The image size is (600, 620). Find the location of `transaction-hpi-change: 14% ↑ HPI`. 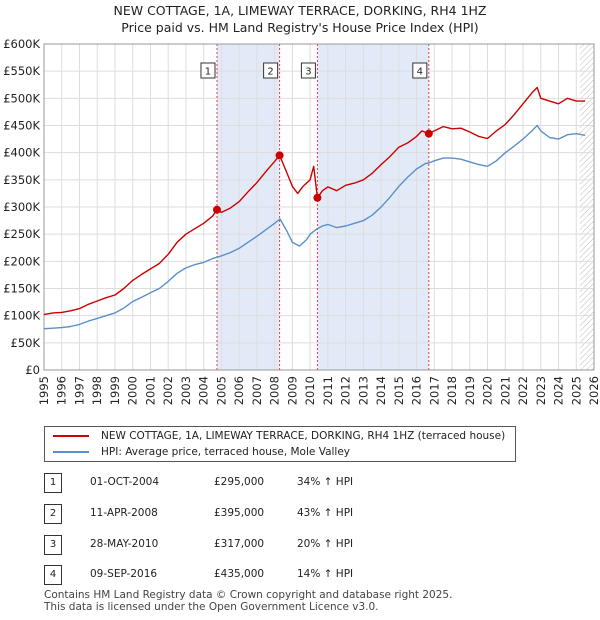

transaction-hpi-change: 14% ↑ HPI is located at coordinates (325, 574).